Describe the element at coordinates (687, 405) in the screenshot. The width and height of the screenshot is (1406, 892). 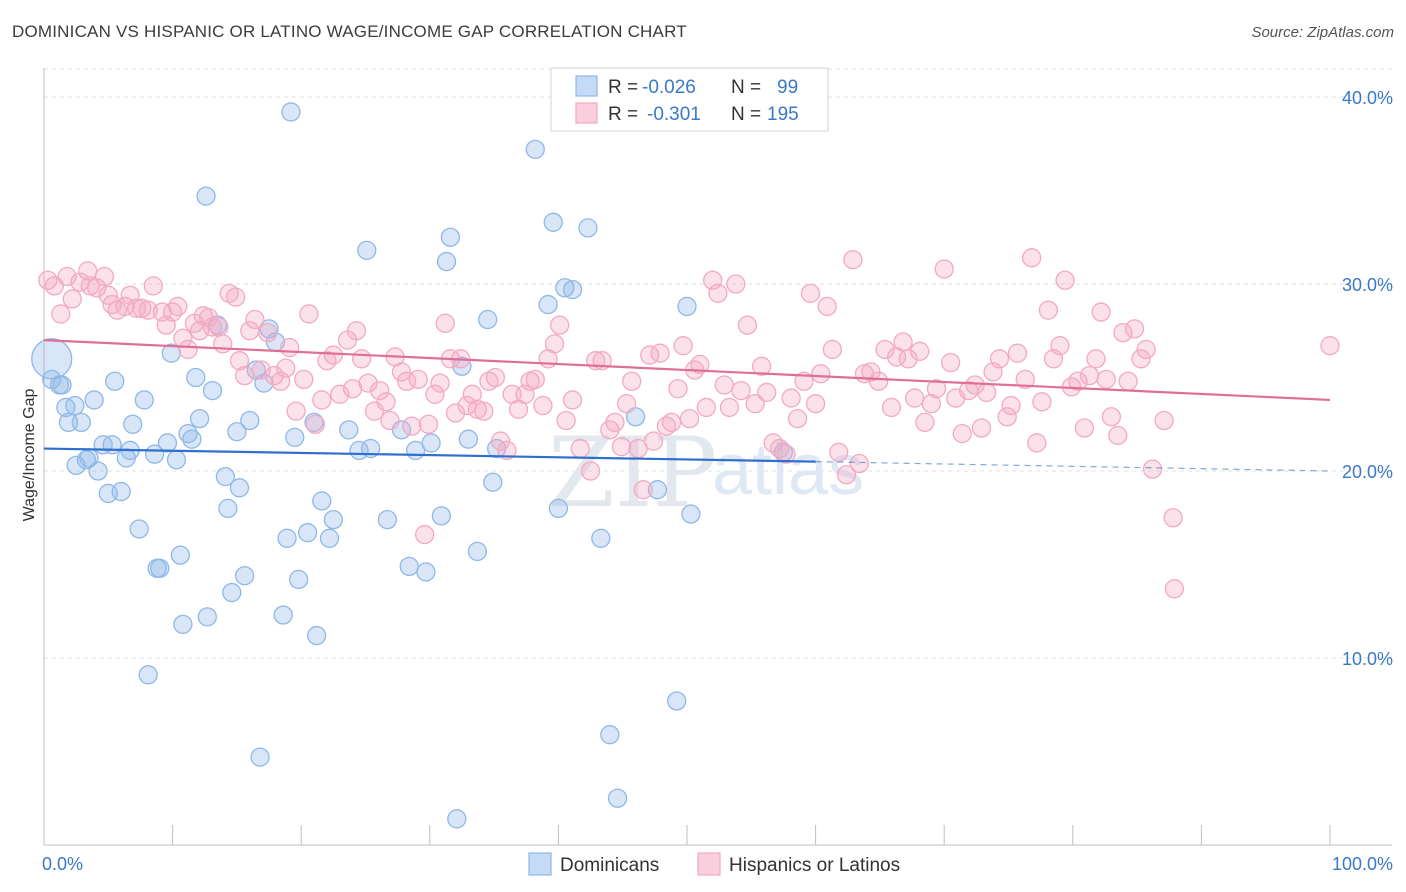
I see `trend-lines` at that location.